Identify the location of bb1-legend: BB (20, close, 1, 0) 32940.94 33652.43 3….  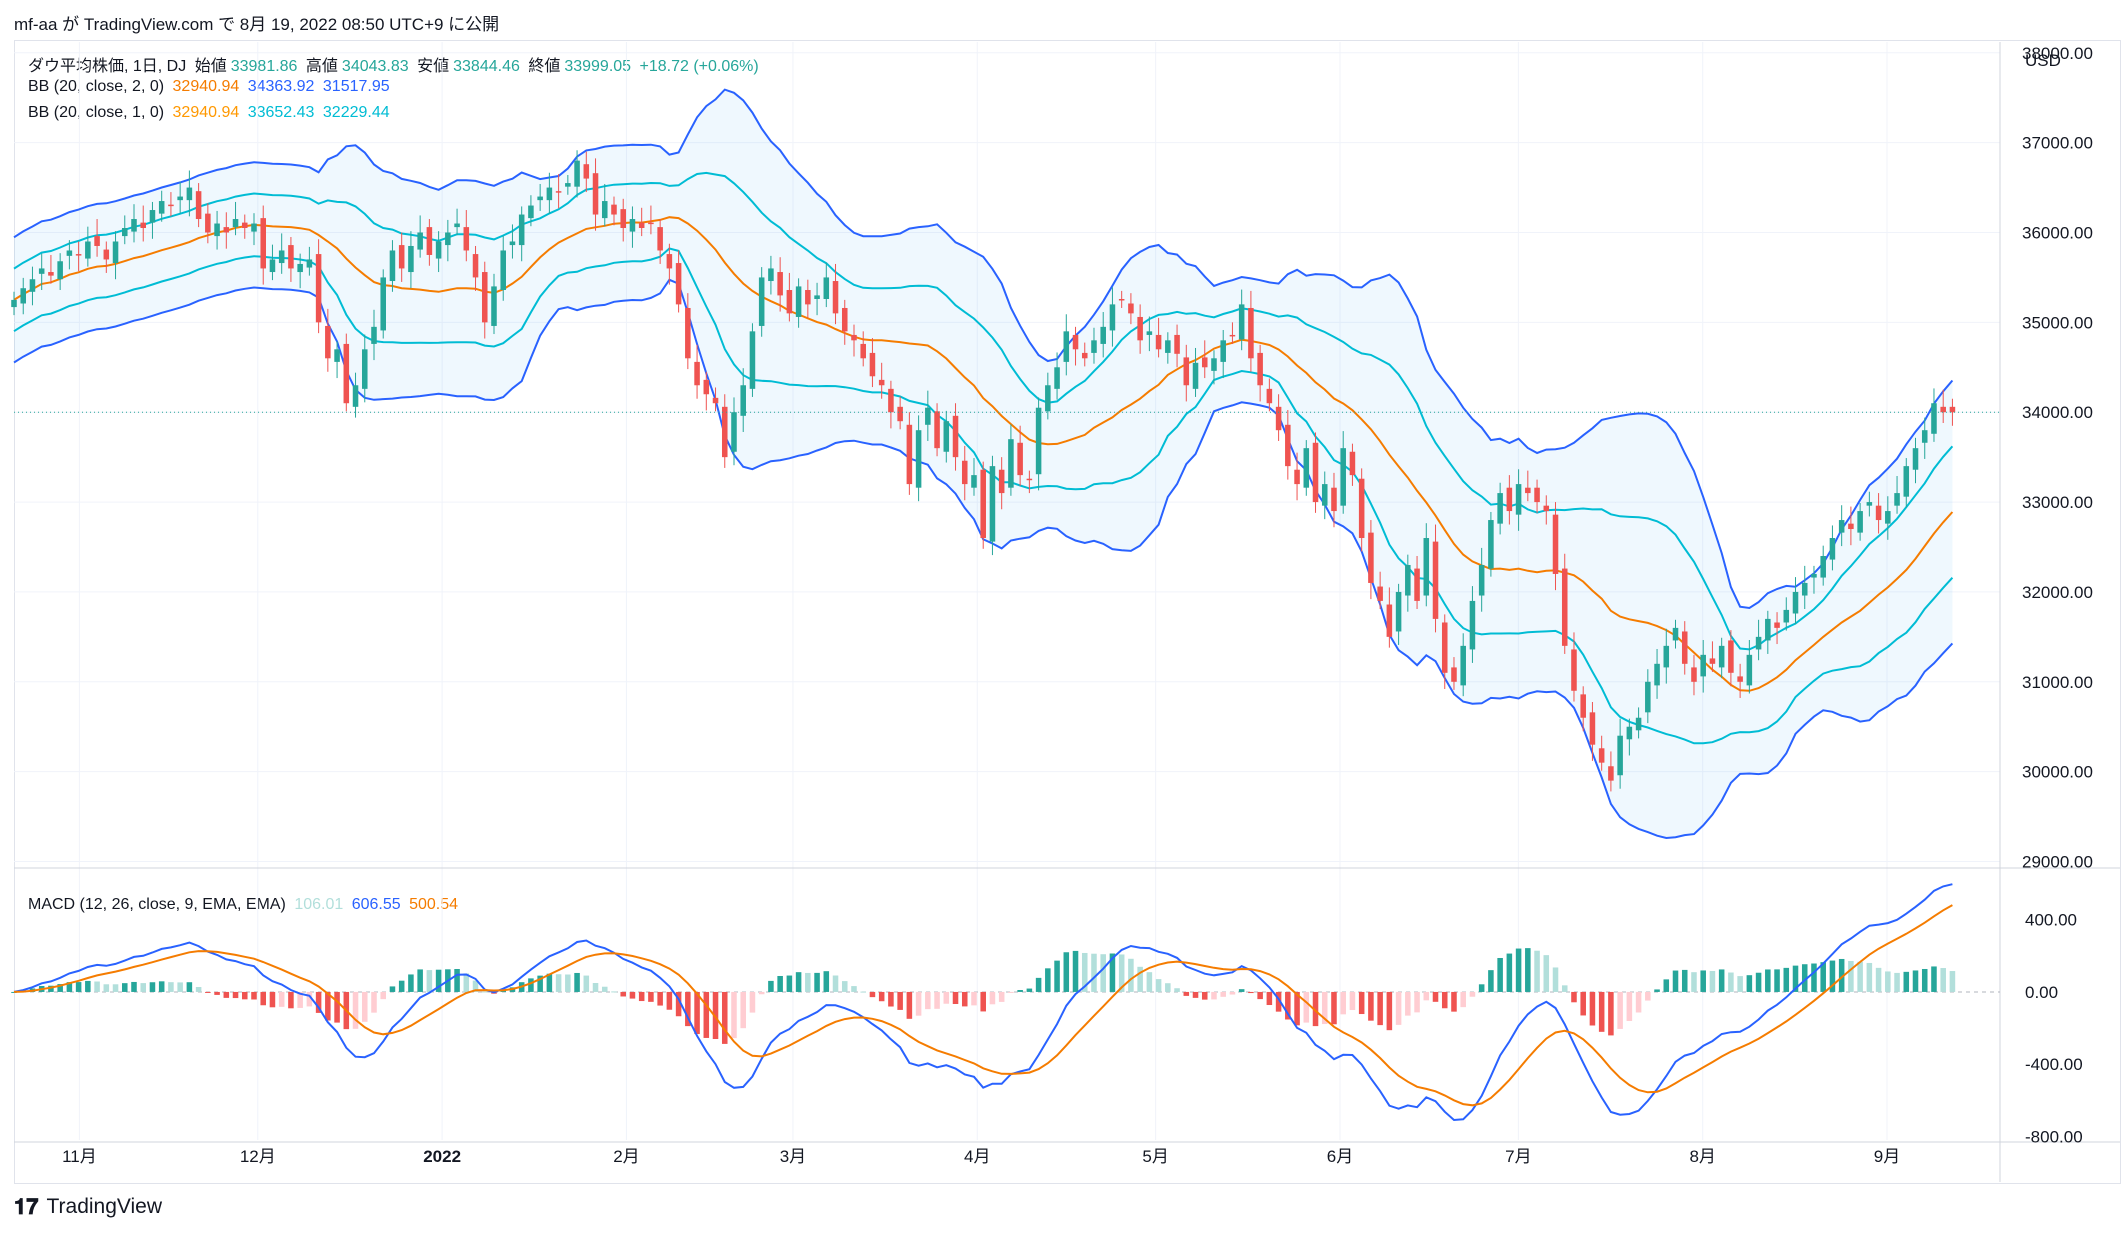
(211, 113).